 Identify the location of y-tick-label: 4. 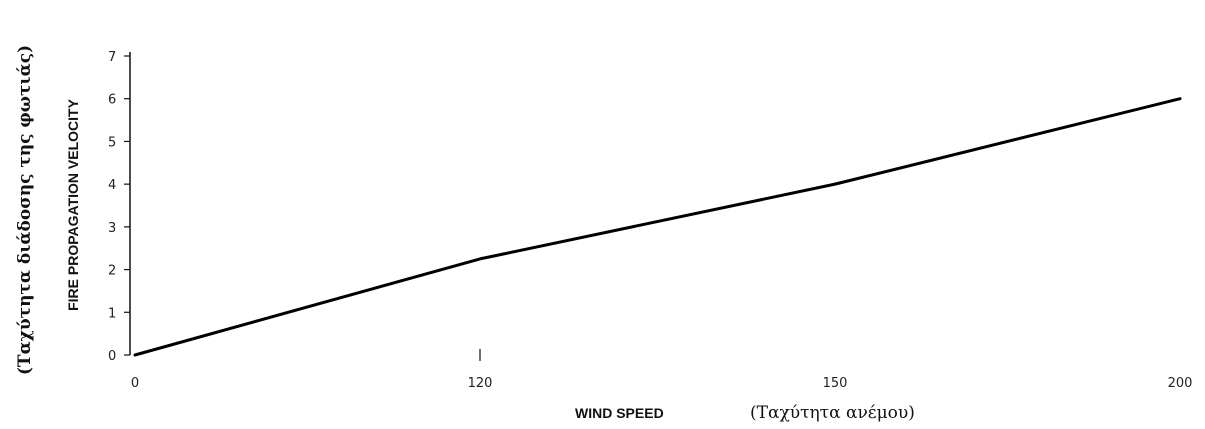
(112, 185).